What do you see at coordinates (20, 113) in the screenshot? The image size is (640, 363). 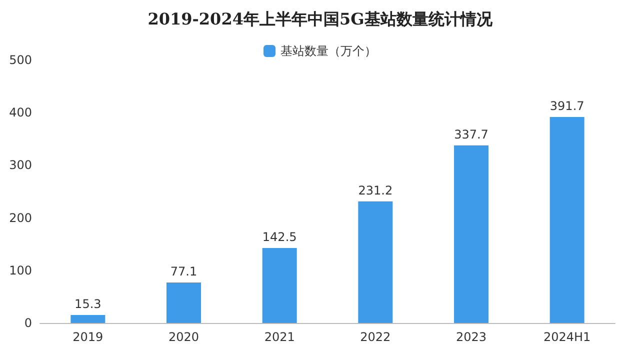 I see `y-tick-label: 400` at bounding box center [20, 113].